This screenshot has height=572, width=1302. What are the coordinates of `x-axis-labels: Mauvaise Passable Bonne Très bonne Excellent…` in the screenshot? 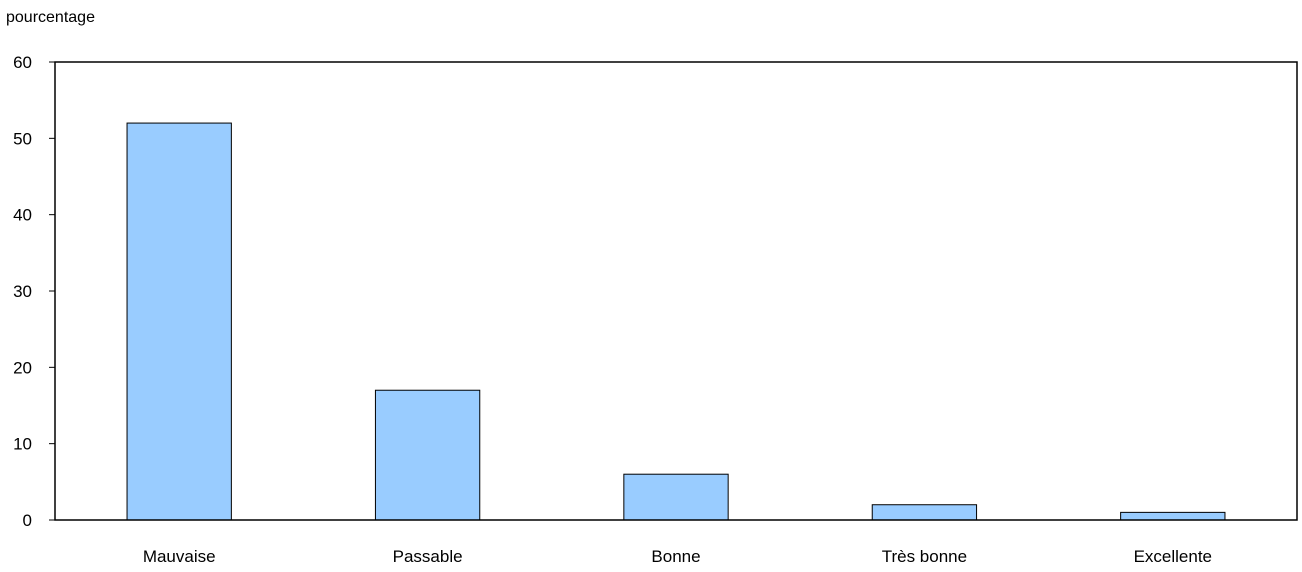 It's located at (677, 556).